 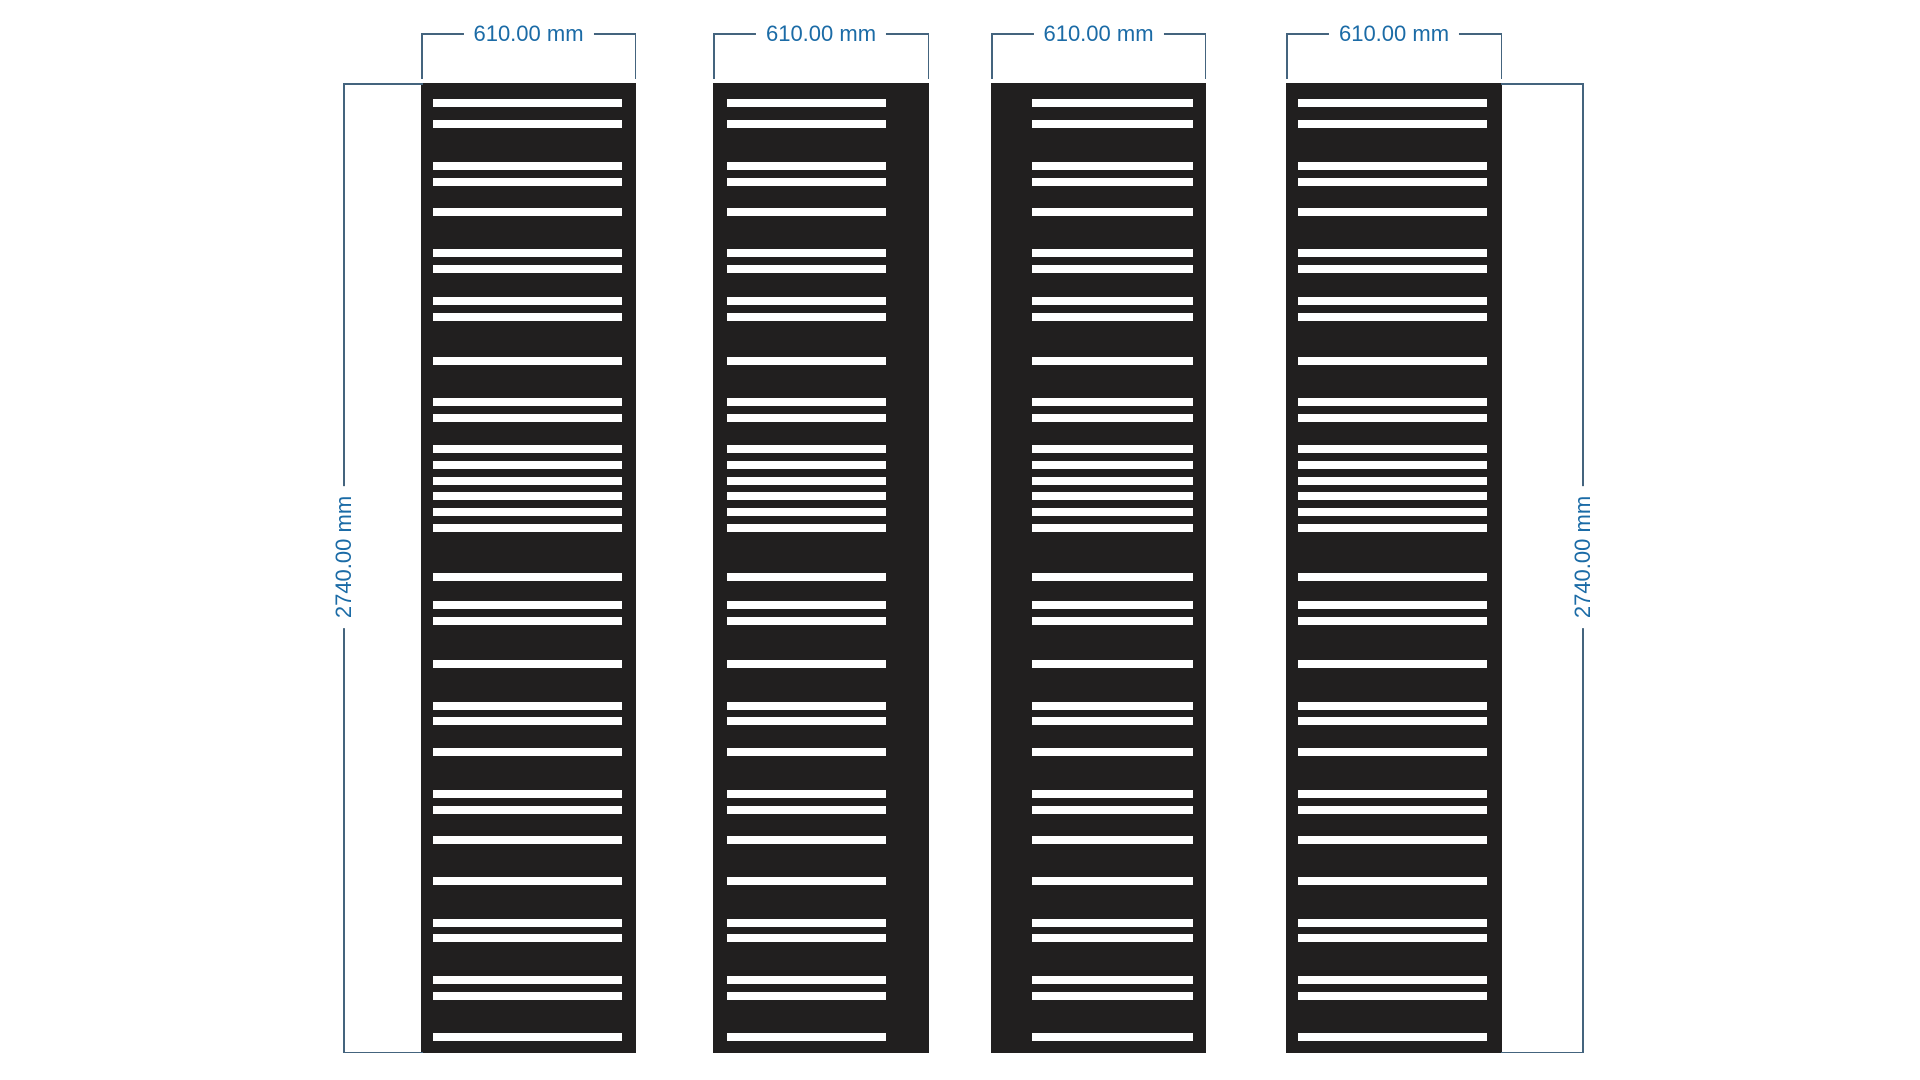 I want to click on left-height-dim-ext-bottom, so click(x=383, y=1052).